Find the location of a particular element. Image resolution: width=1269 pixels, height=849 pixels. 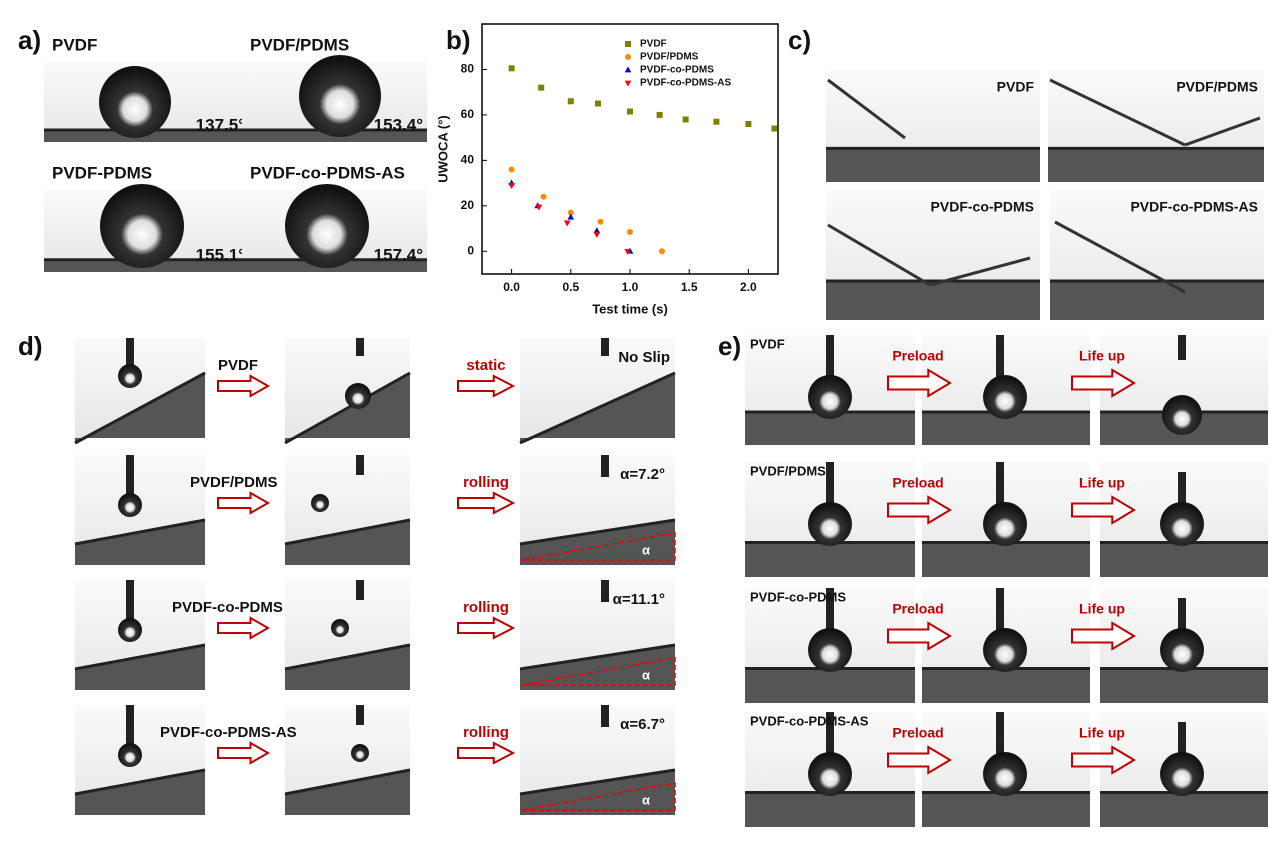

state: static is located at coordinates (485, 365).